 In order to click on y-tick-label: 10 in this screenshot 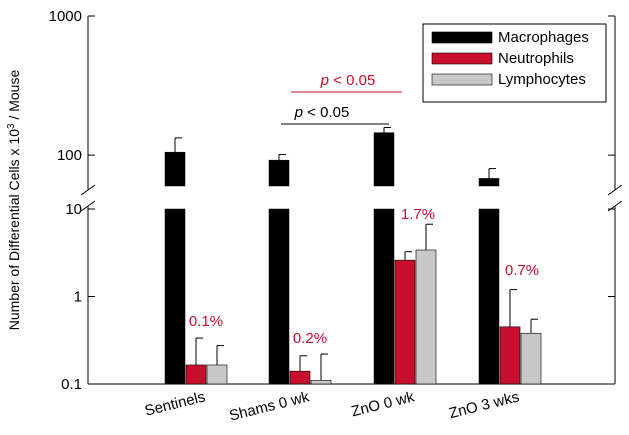, I will do `click(73, 209)`.